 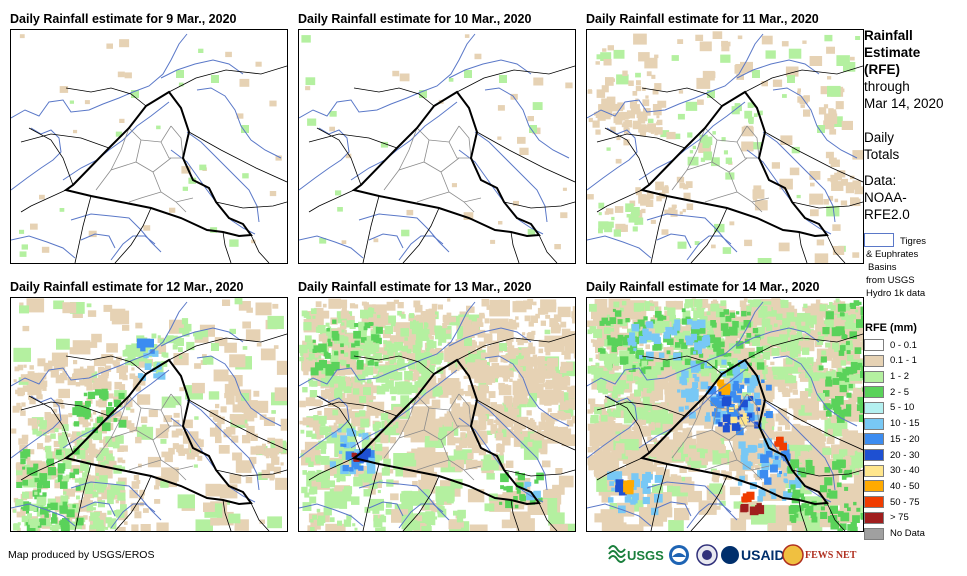 What do you see at coordinates (763, 555) in the screenshot?
I see `usaid-logo-text: USAID` at bounding box center [763, 555].